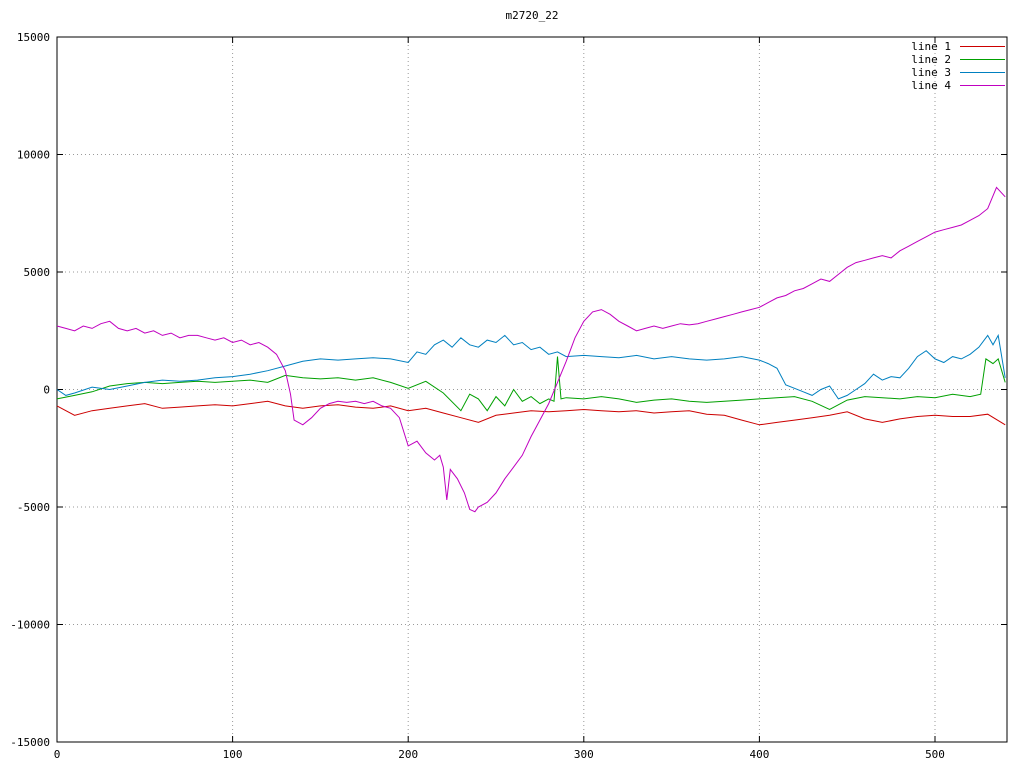 The height and width of the screenshot is (768, 1024). I want to click on legend-entry: line 2, so click(958, 59).